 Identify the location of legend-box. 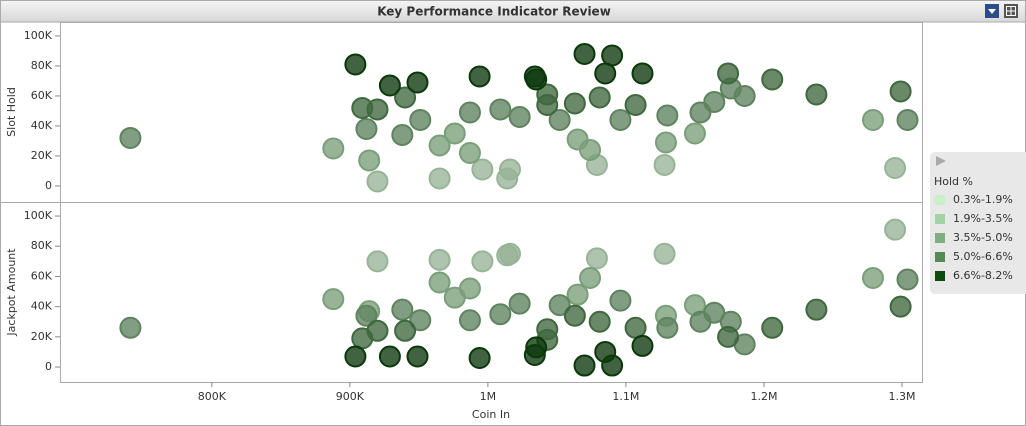
(978, 223).